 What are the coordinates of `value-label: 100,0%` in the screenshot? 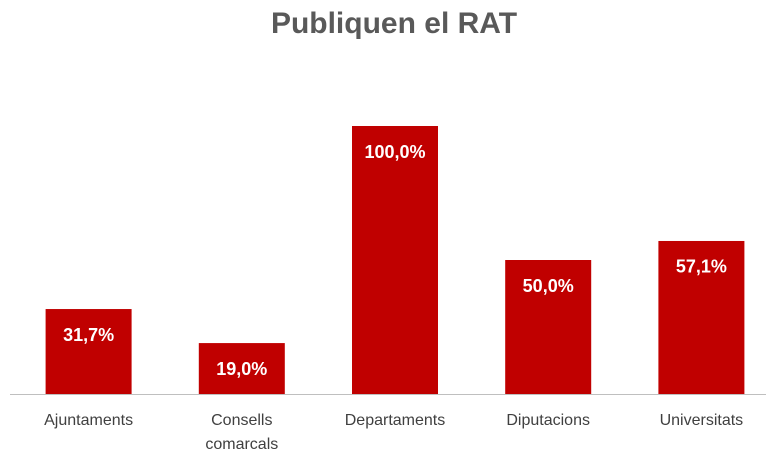 It's located at (394, 152).